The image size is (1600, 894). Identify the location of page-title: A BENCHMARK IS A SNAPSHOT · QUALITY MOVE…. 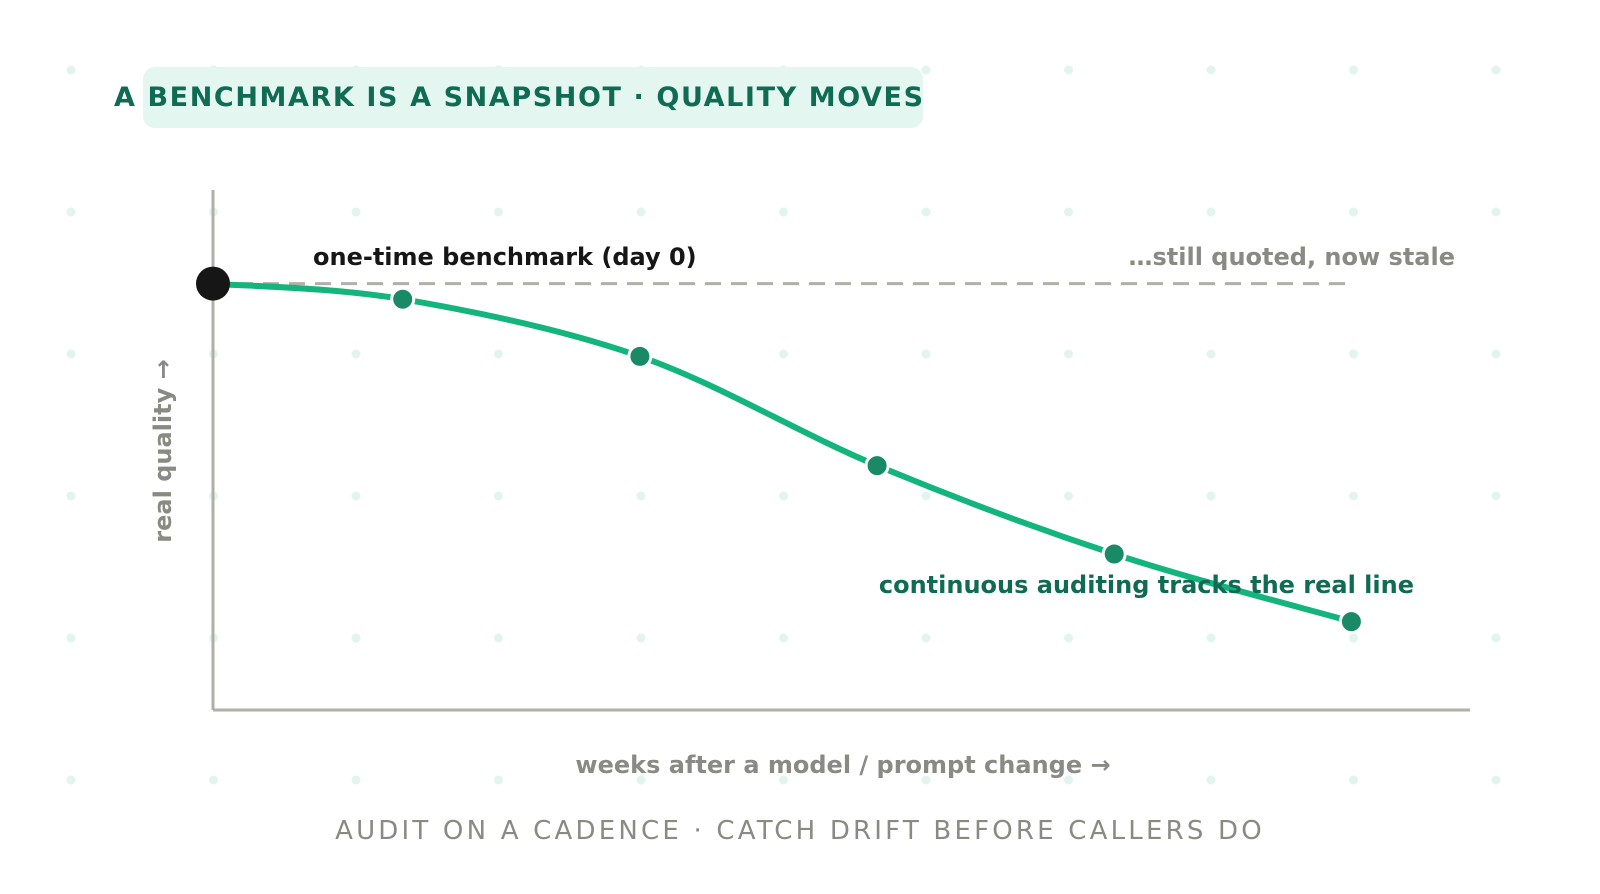
(519, 97).